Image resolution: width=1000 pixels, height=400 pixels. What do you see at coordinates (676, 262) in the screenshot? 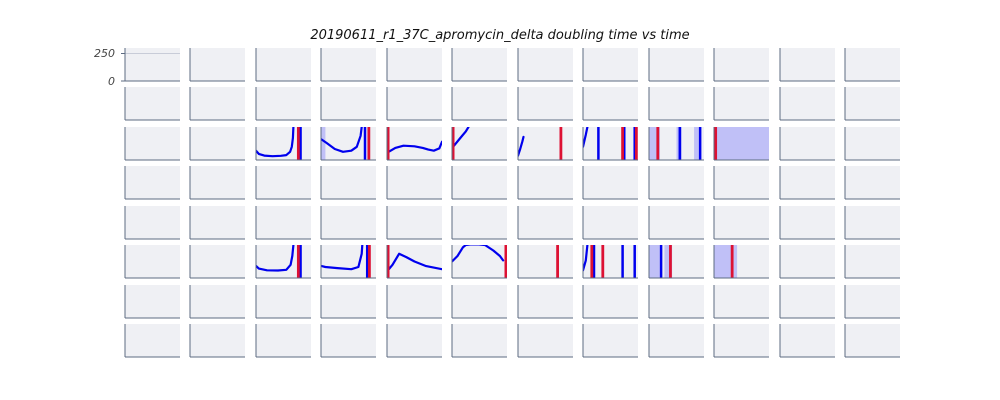
I see `subplot-r5-c8` at bounding box center [676, 262].